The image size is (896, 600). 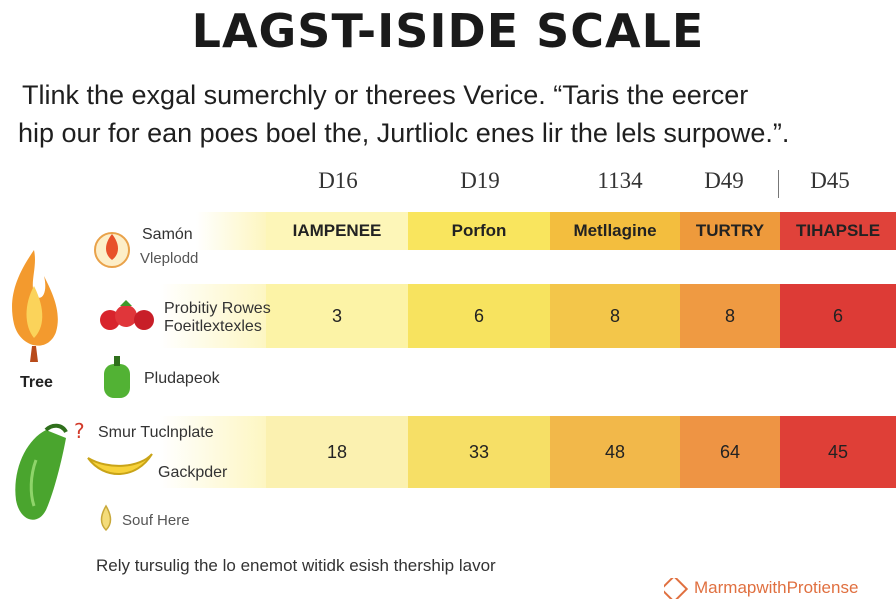 What do you see at coordinates (182, 378) in the screenshot?
I see `row-label-3: Pludapeok` at bounding box center [182, 378].